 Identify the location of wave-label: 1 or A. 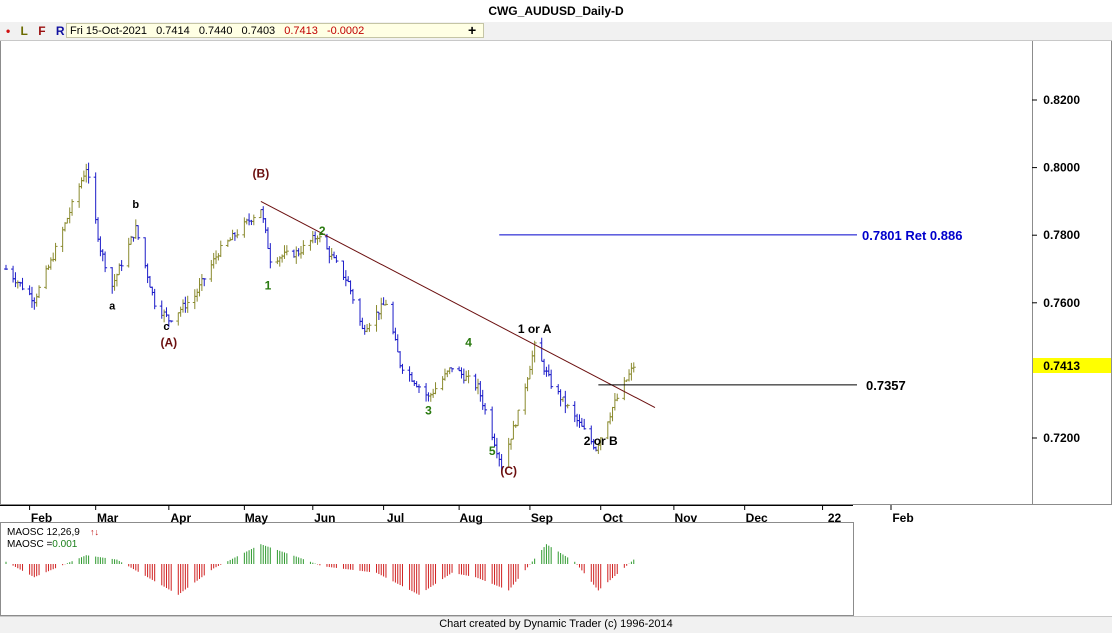
(535, 329).